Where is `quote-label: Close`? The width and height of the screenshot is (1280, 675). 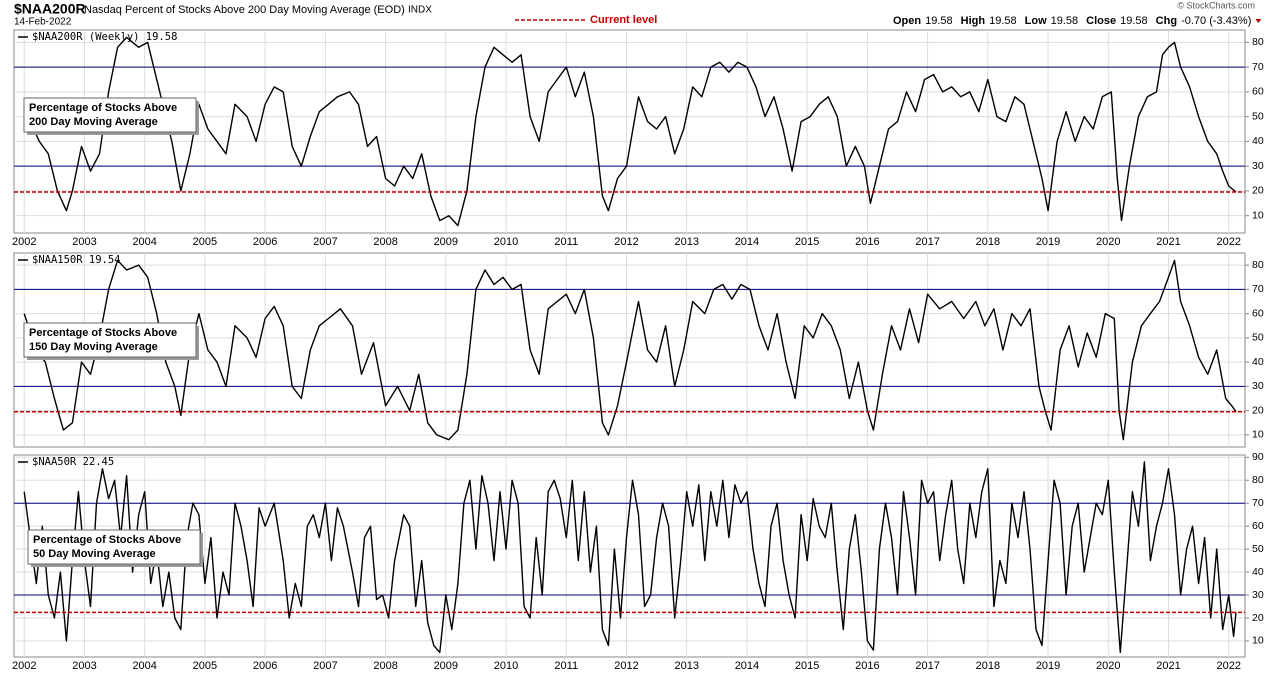 quote-label: Close is located at coordinates (1101, 21).